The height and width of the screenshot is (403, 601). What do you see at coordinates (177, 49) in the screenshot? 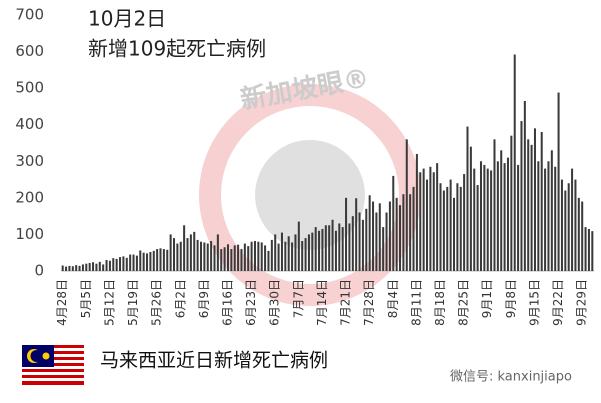
I see `chart-subtitle: 新增109起死亡病例` at bounding box center [177, 49].